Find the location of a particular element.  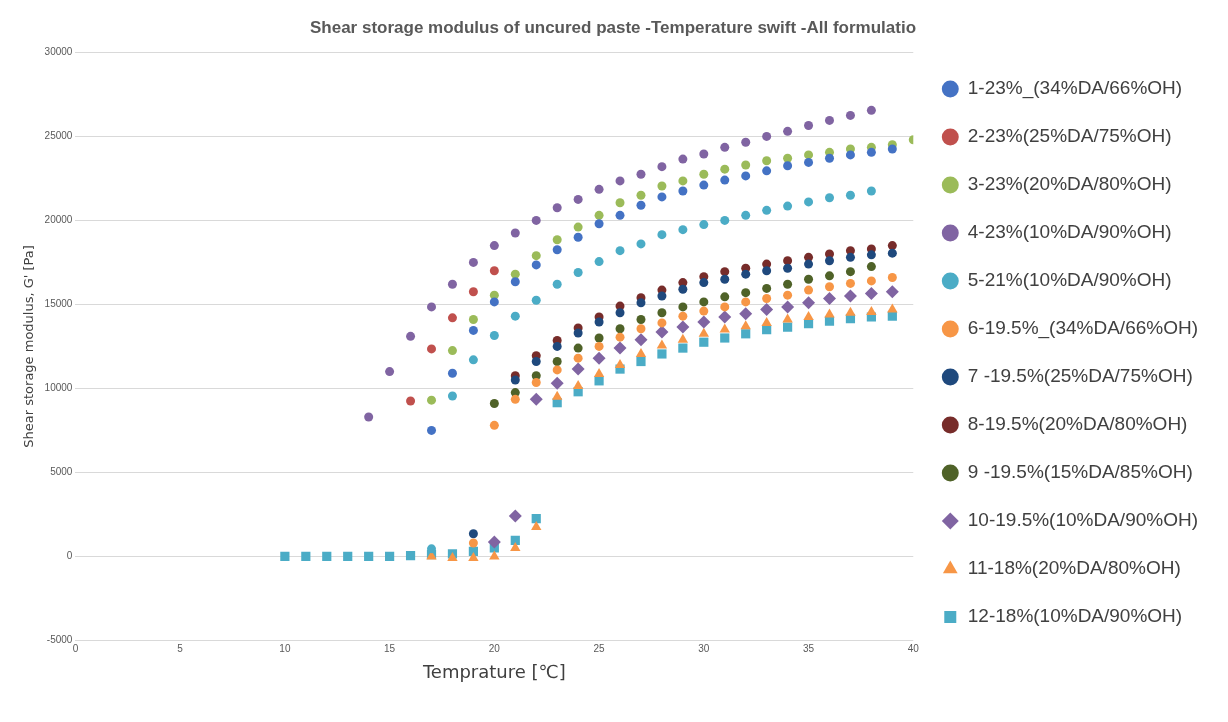

y-tick-label: -5000 is located at coordinates (59, 640).